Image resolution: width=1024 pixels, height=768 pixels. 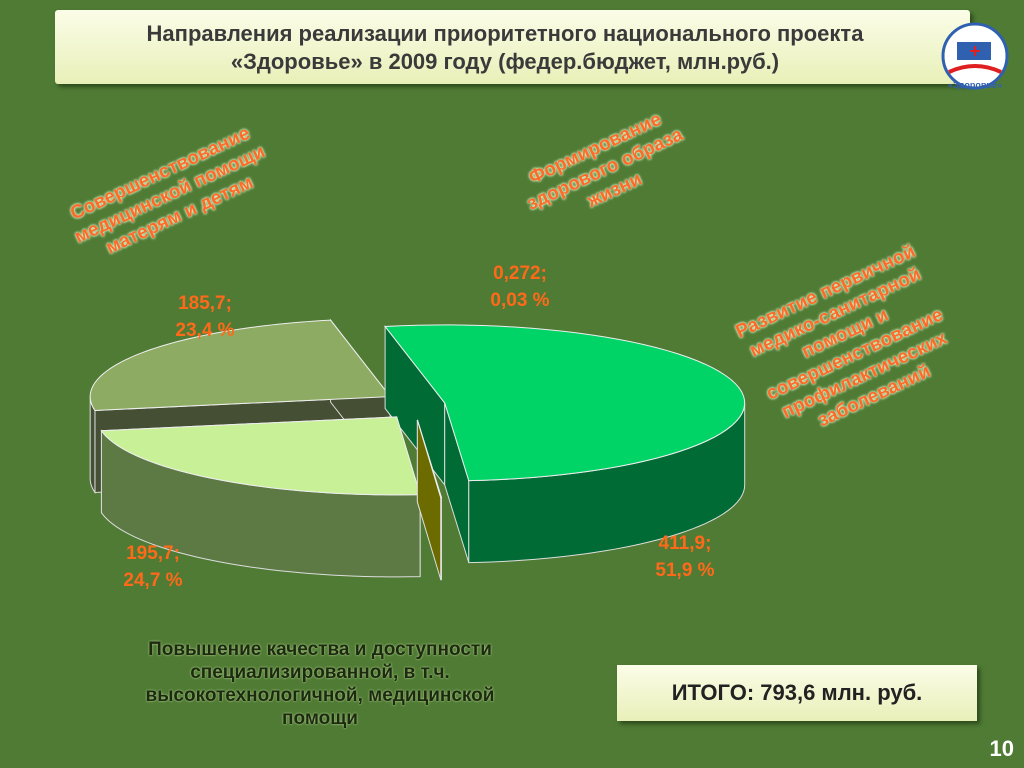 I want to click on value-label: 195,7;, so click(x=153, y=553).